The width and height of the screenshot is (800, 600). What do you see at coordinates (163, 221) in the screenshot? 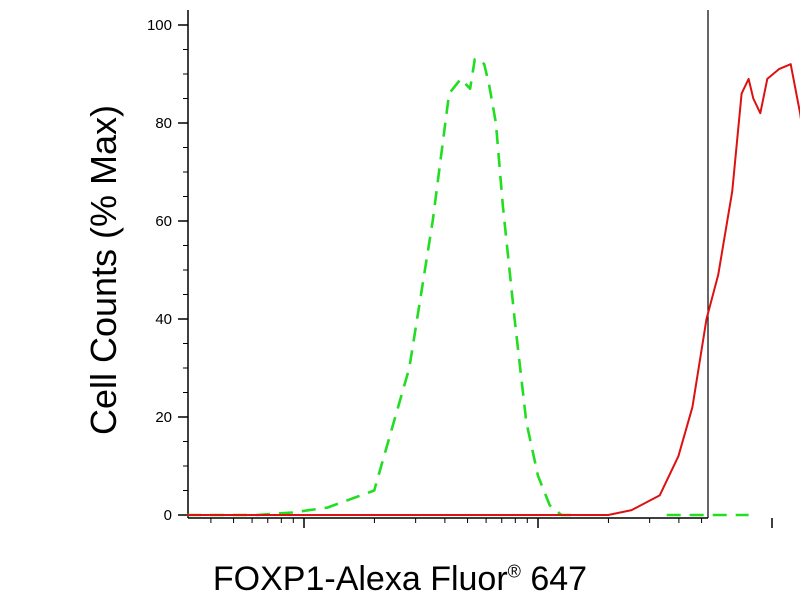
I see `y-tick-label: 60` at bounding box center [163, 221].